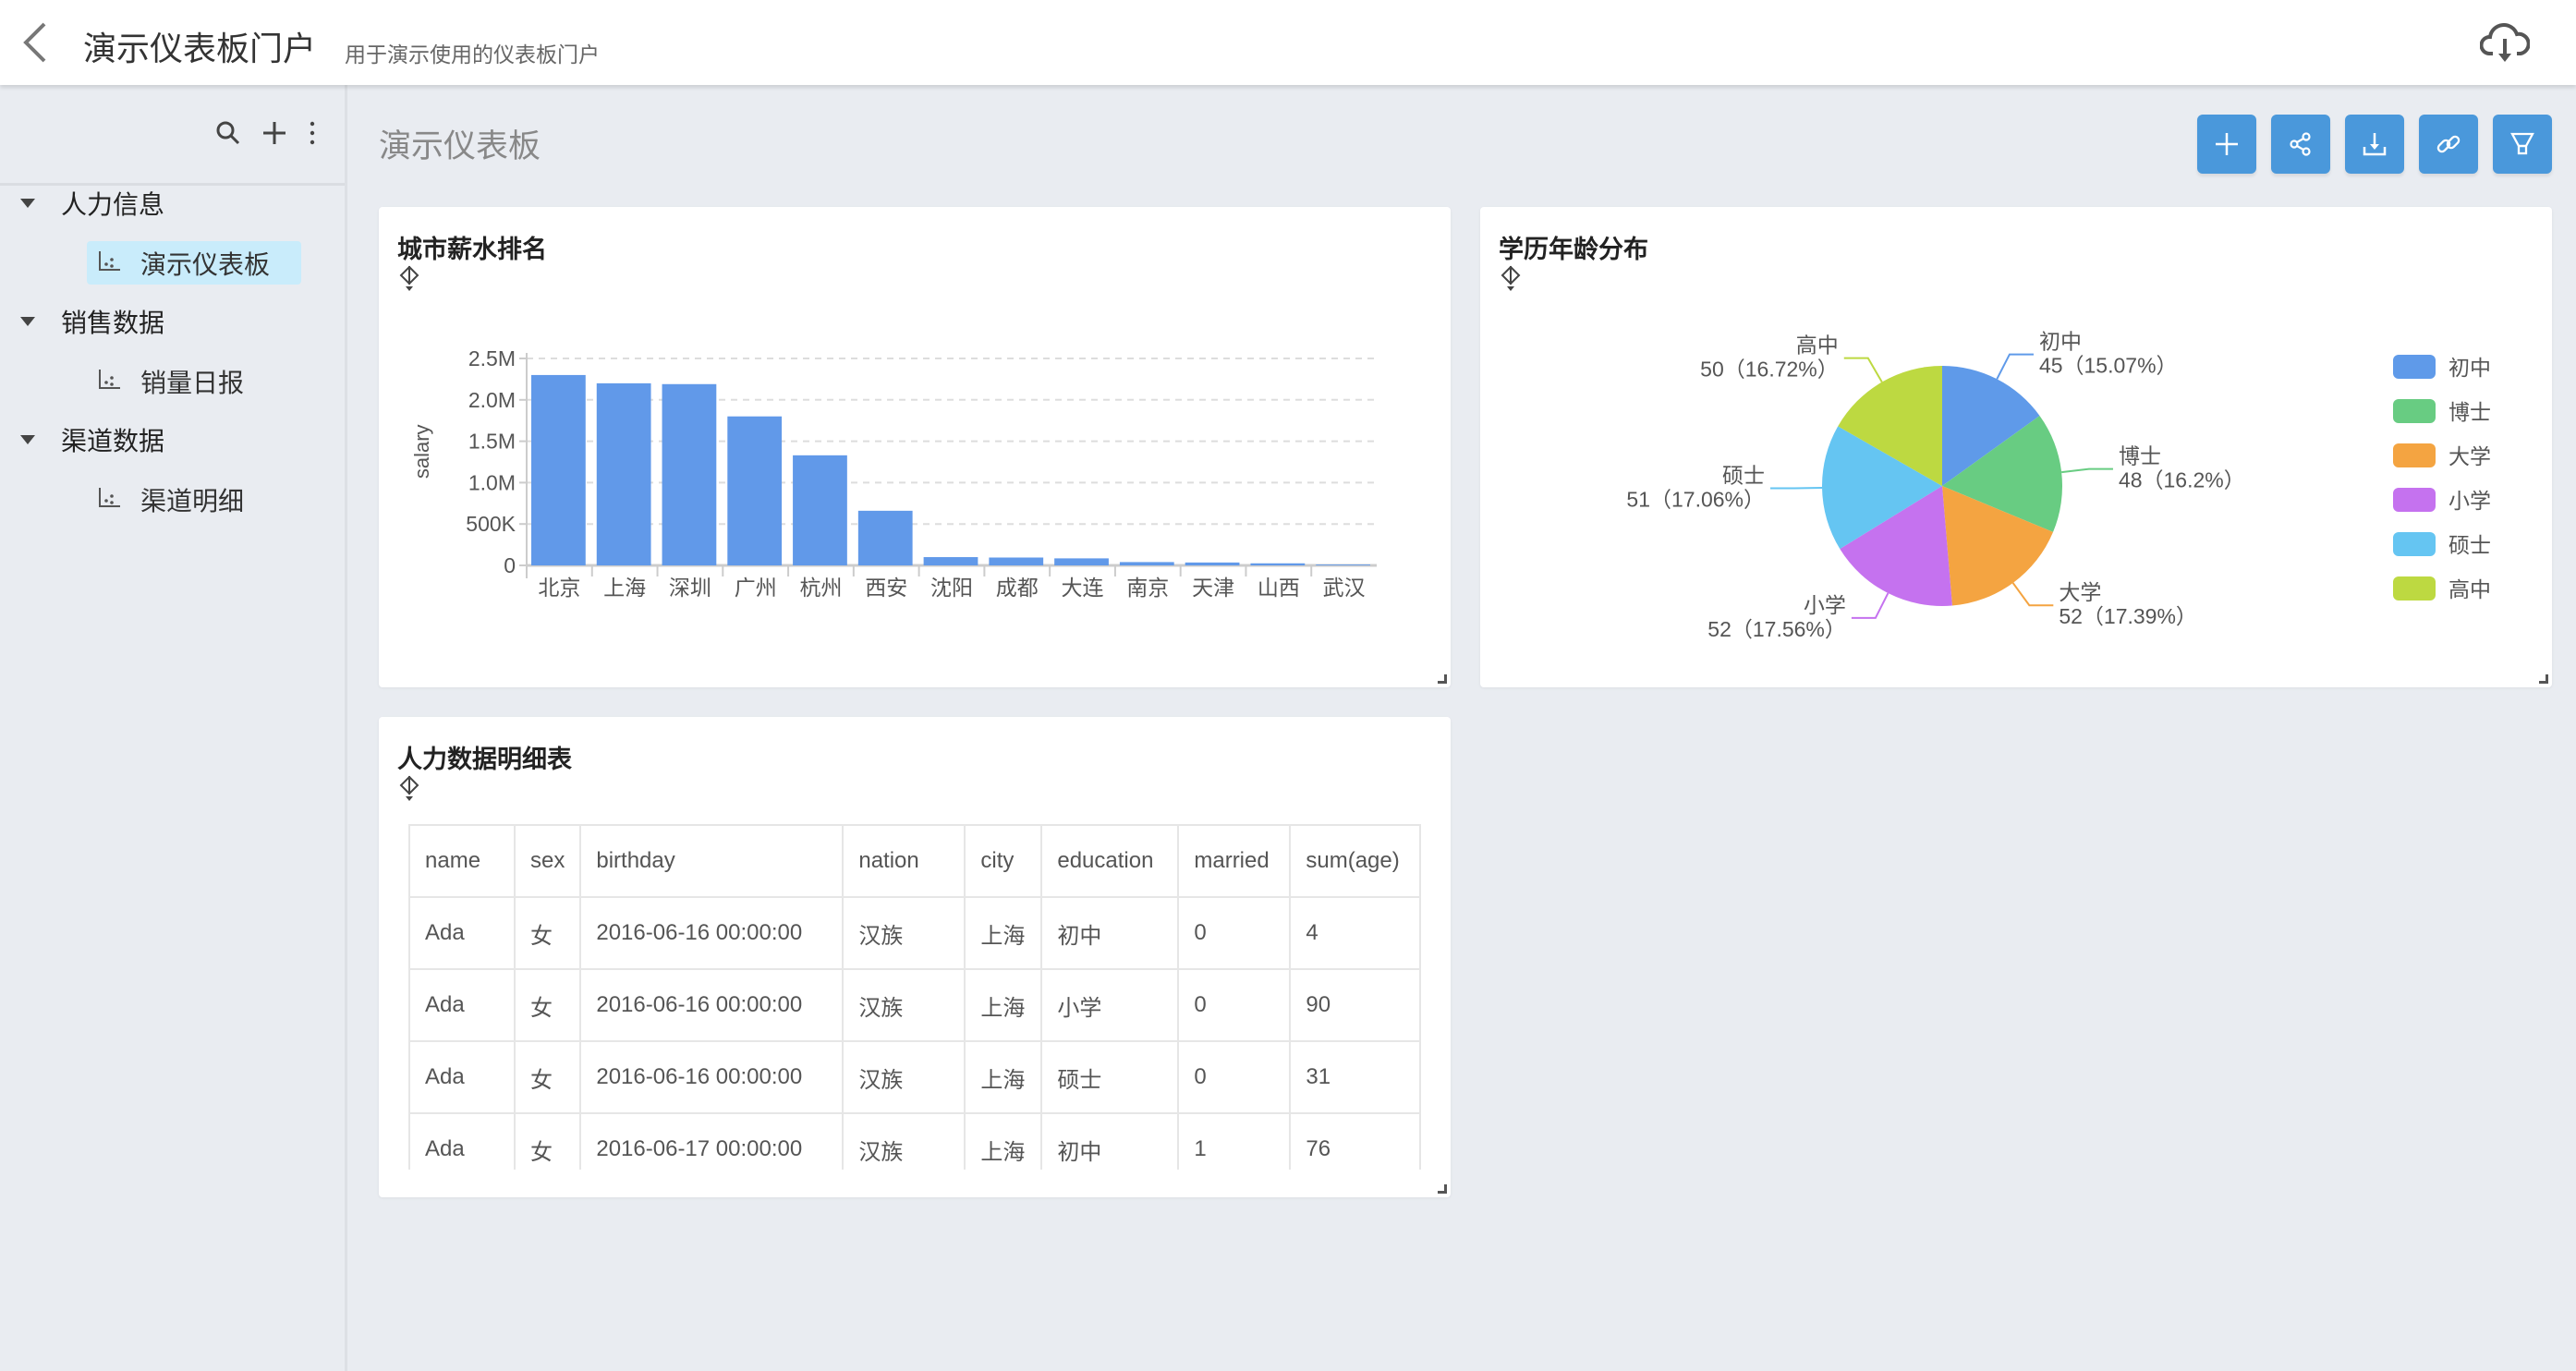 This screenshot has width=2576, height=1371. What do you see at coordinates (2469, 501) in the screenshot?
I see `legend-label: 小学` at bounding box center [2469, 501].